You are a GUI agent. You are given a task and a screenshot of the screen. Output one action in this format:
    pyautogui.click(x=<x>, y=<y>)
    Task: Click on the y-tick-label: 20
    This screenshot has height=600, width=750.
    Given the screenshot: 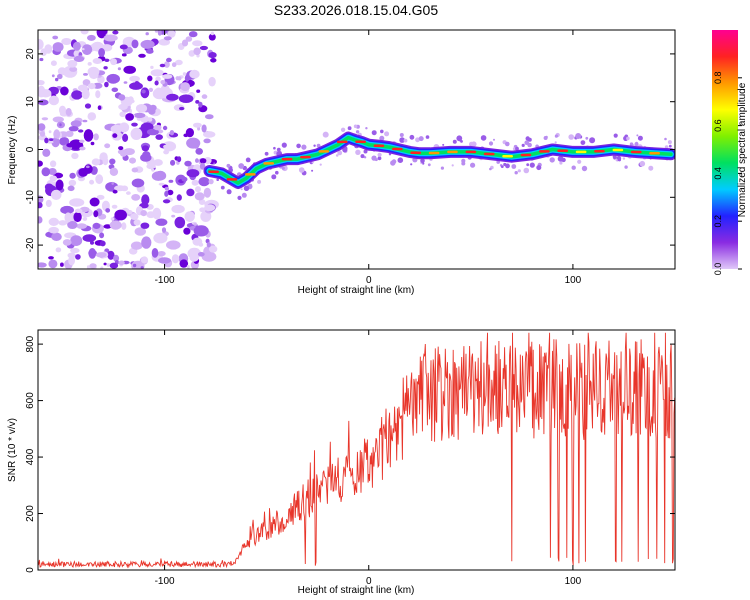 What is the action you would take?
    pyautogui.click(x=30, y=54)
    